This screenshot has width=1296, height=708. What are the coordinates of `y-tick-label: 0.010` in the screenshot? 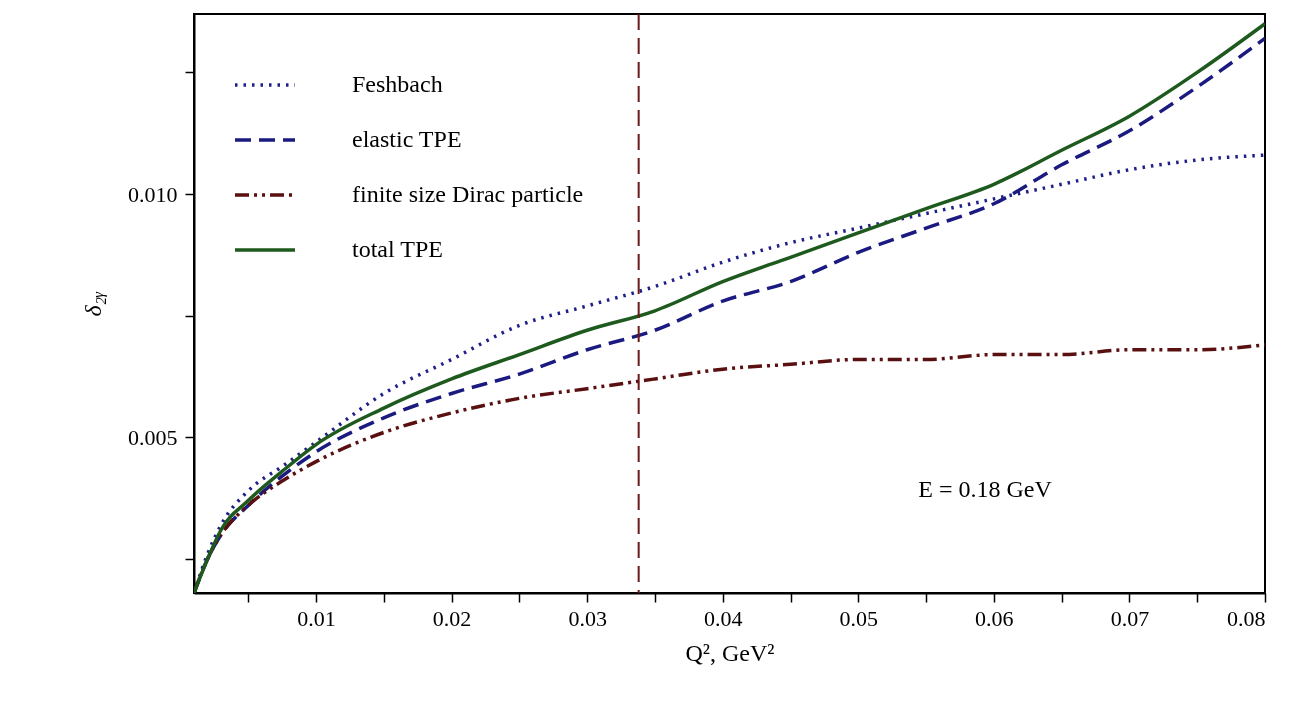 It's located at (153, 194).